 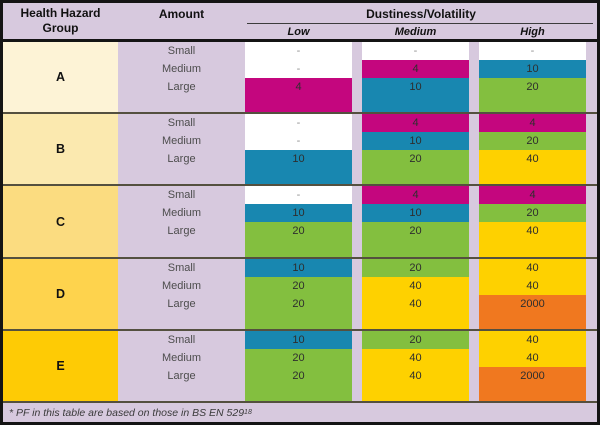 What do you see at coordinates (421, 14) in the screenshot?
I see `header-dustiness-volatility: Dustiness/Volatility` at bounding box center [421, 14].